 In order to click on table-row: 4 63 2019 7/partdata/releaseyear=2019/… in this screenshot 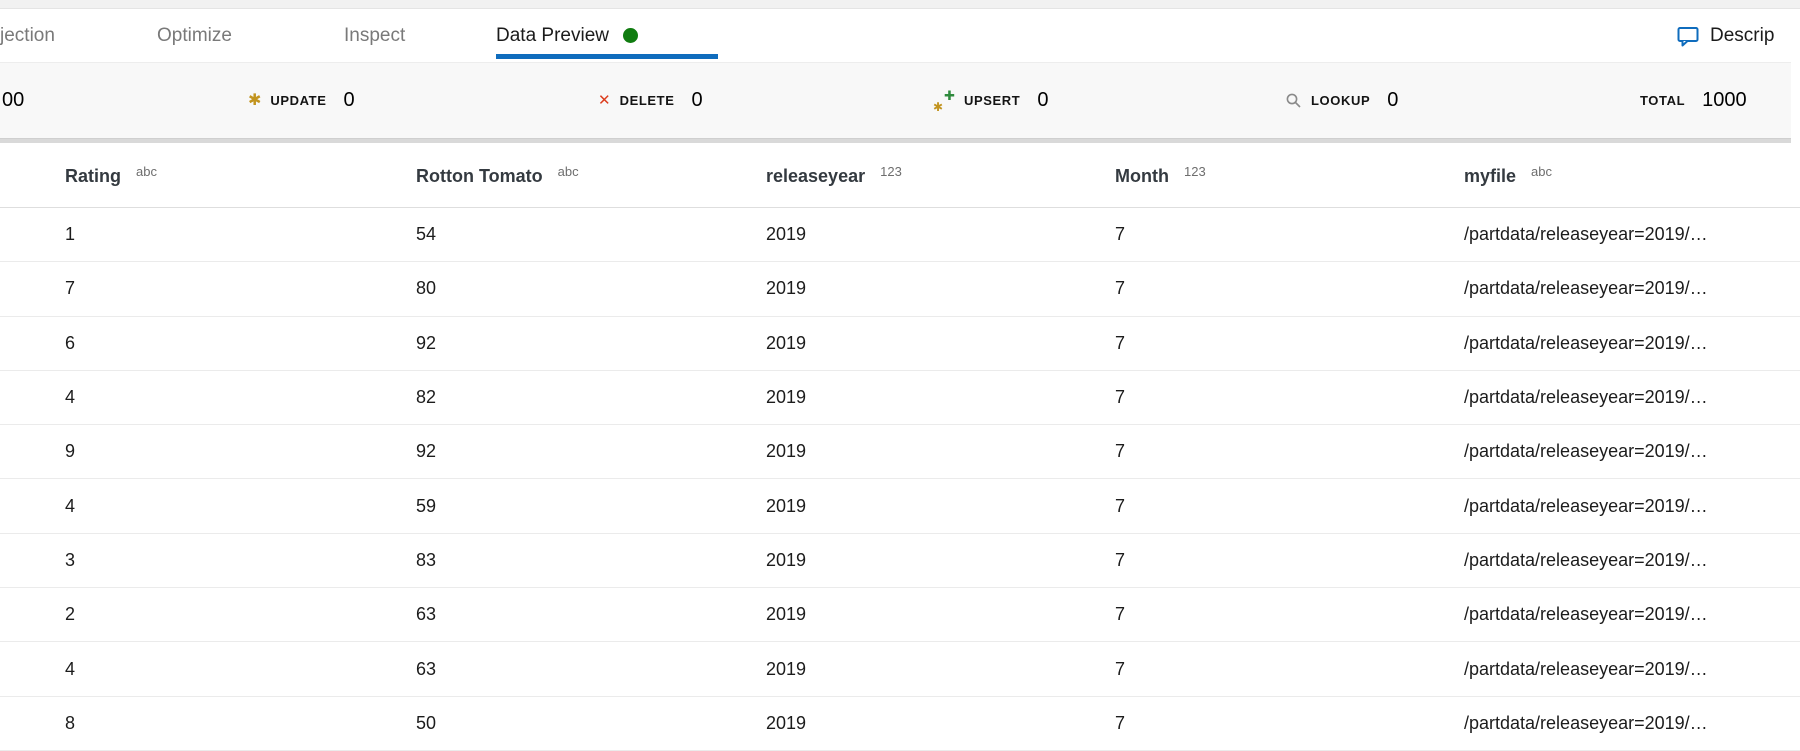, I will do `click(900, 669)`.